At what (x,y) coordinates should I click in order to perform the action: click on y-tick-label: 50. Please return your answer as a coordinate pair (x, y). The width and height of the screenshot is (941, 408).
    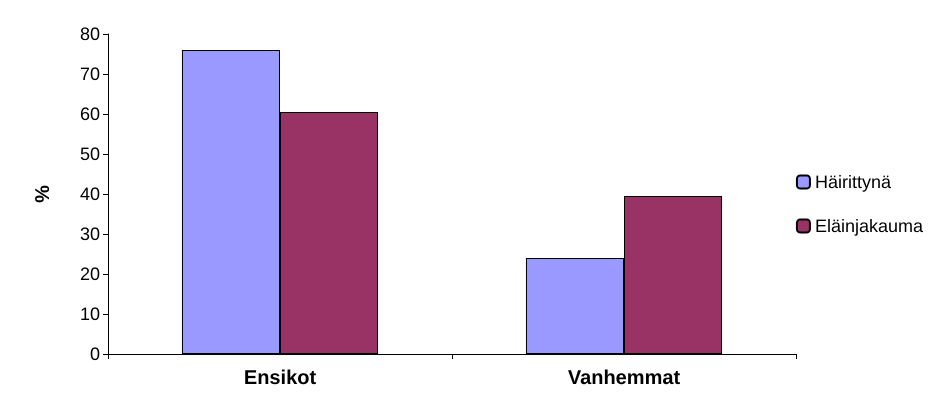
    Looking at the image, I should click on (90, 154).